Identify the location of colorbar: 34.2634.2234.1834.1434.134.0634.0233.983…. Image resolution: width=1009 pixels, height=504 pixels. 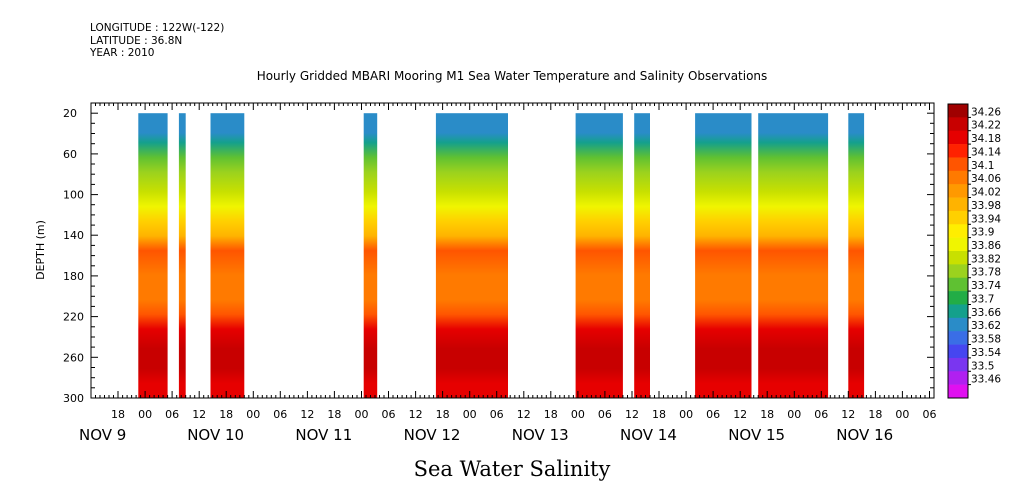
(974, 251).